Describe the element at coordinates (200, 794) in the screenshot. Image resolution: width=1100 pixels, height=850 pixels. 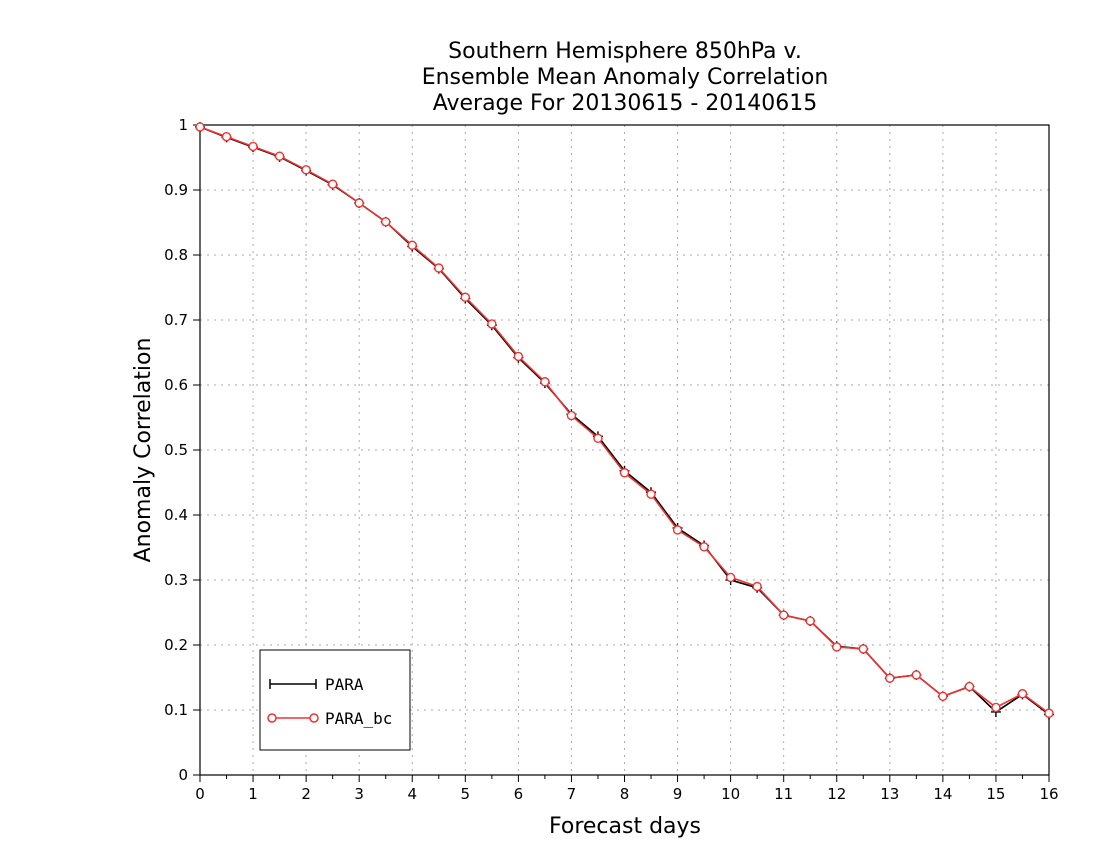
I see `x-tick-label: 0` at that location.